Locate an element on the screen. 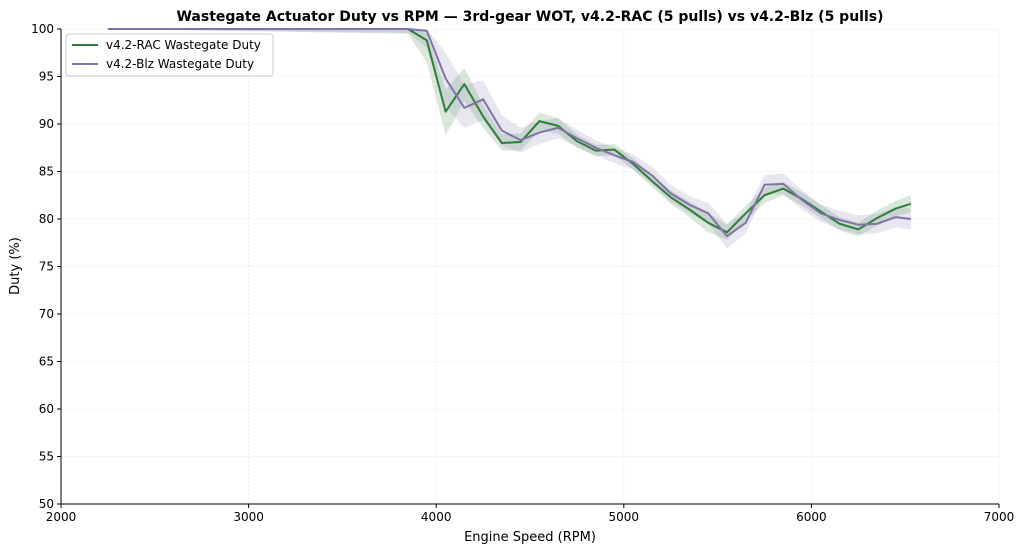 This screenshot has height=554, width=1024. y-tick-label: 65 is located at coordinates (46, 362).